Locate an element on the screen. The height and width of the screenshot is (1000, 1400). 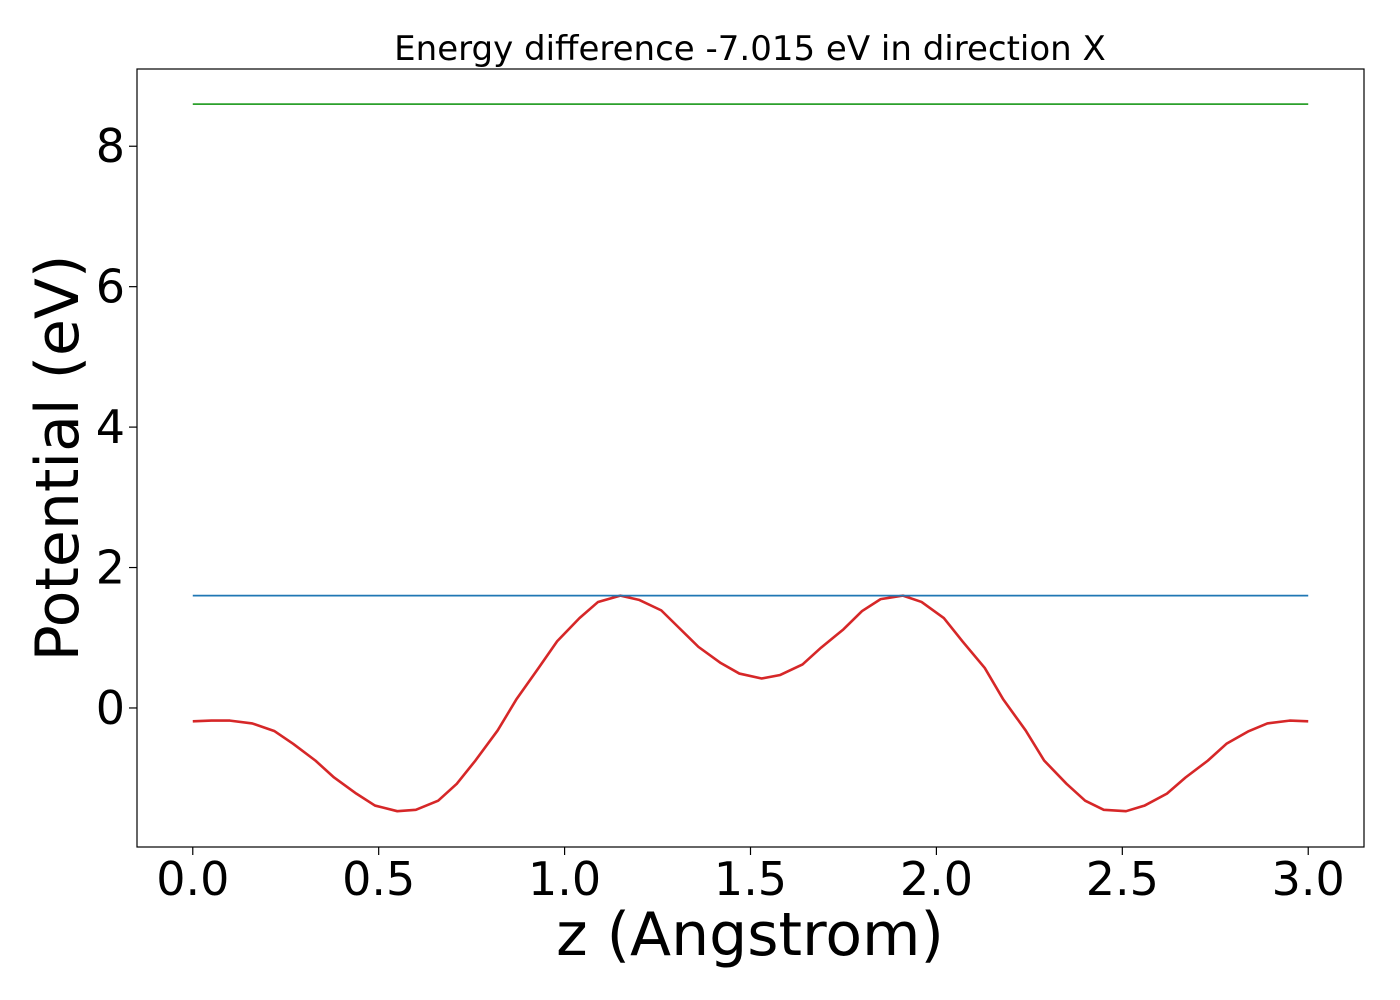
x-tick-label: 1.5 is located at coordinates (750, 879).